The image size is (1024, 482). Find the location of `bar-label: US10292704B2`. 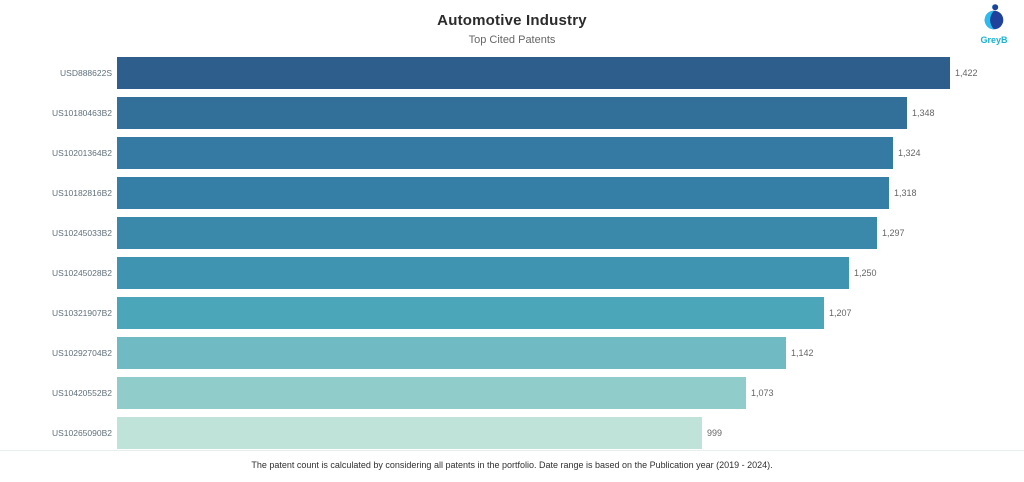

bar-label: US10292704B2 is located at coordinates (81, 353).